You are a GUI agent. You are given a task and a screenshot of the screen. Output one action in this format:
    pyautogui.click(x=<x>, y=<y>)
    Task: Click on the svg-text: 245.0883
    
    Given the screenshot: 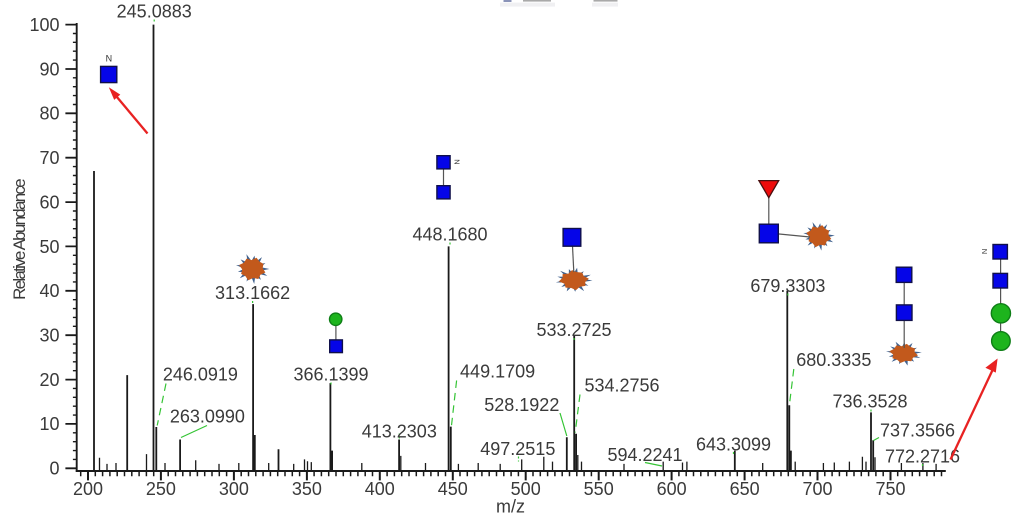 What is the action you would take?
    pyautogui.click(x=154, y=12)
    